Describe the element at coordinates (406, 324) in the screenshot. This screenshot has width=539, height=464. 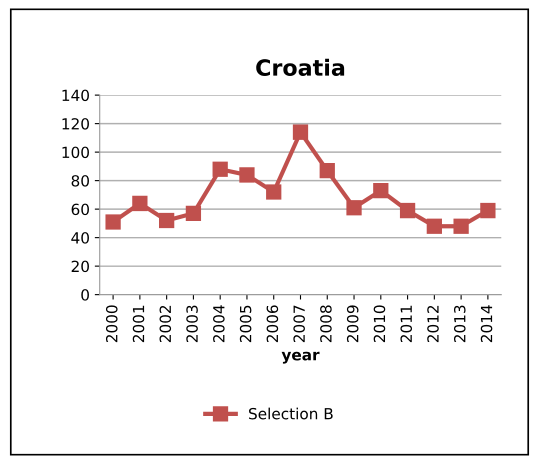
I see `x-tick-label: 2011` at that location.